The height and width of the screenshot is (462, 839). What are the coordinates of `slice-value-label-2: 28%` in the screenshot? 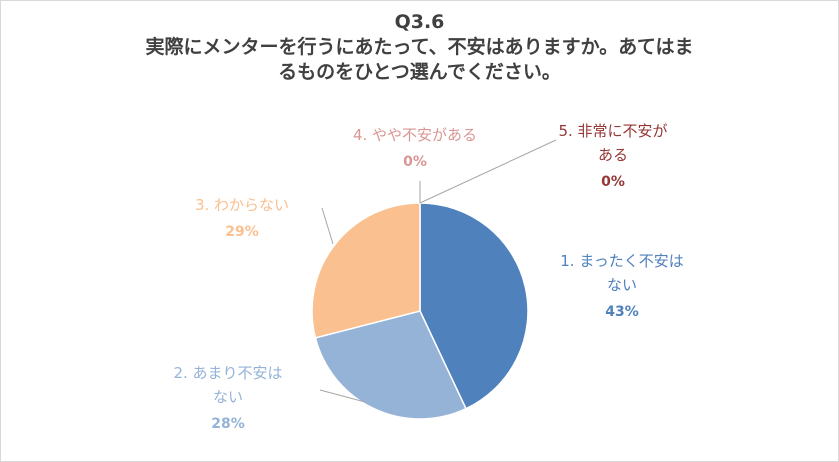 It's located at (228, 424).